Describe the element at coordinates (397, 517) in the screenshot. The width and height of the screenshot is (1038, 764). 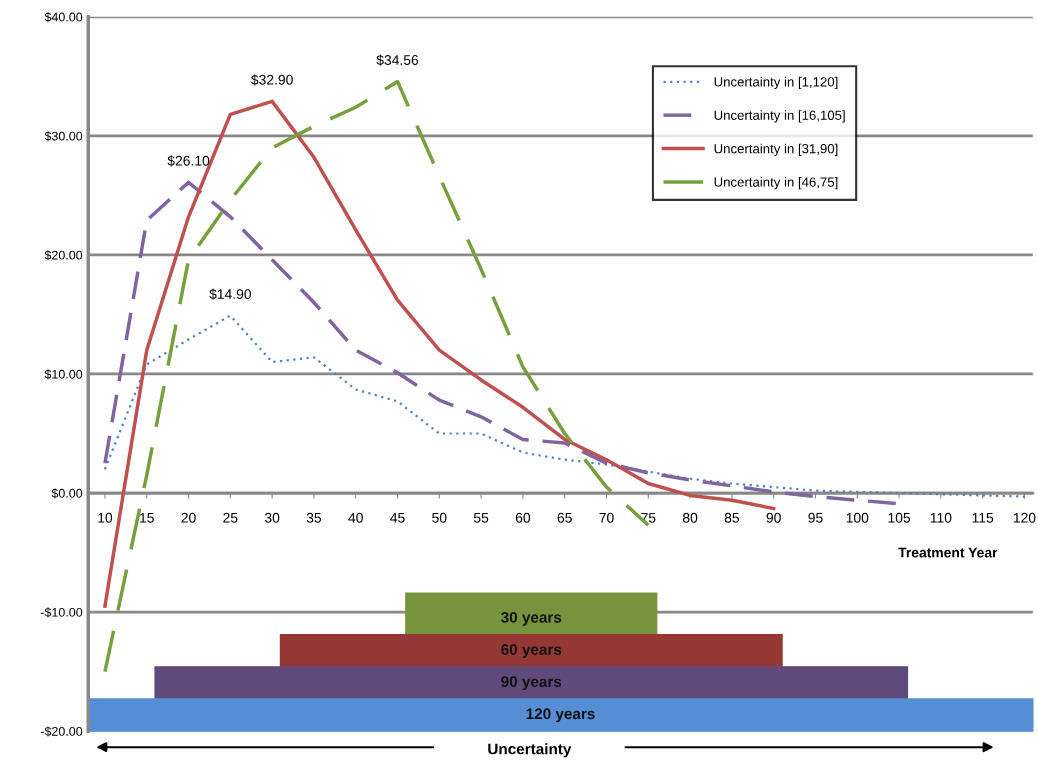
I see `x-tick-label: 45` at that location.